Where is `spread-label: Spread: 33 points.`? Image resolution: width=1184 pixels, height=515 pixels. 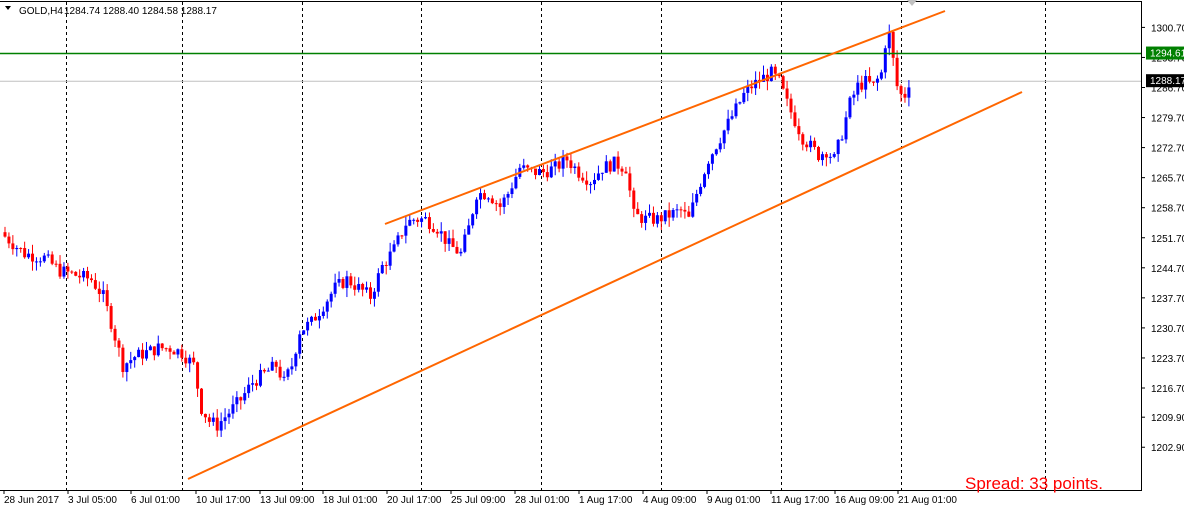
spread-label: Spread: 33 points. is located at coordinates (1034, 483).